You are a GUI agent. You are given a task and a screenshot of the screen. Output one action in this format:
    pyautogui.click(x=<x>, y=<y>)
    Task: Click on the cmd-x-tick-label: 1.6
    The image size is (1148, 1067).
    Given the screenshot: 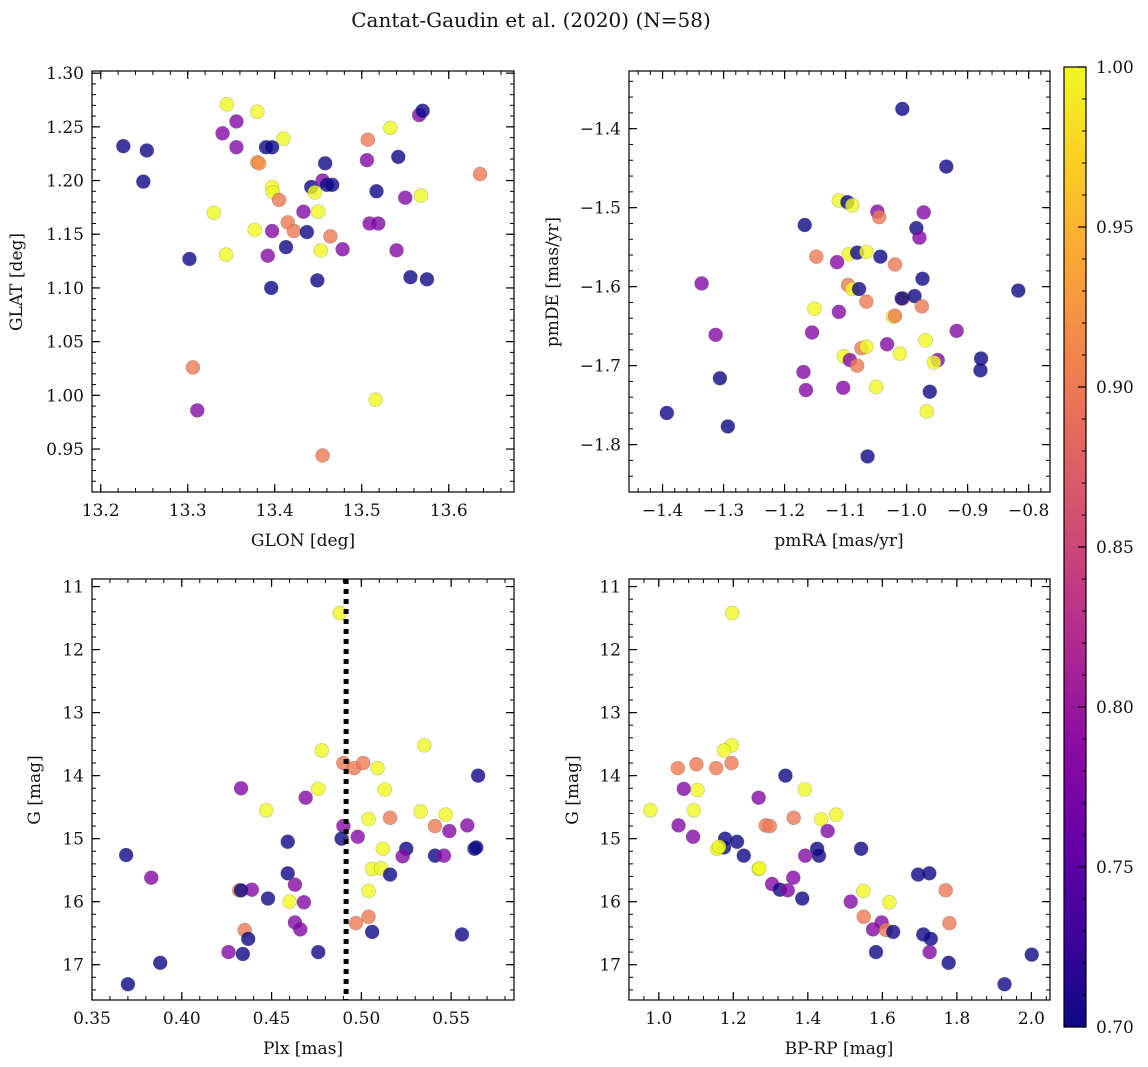 What is the action you would take?
    pyautogui.click(x=882, y=1019)
    